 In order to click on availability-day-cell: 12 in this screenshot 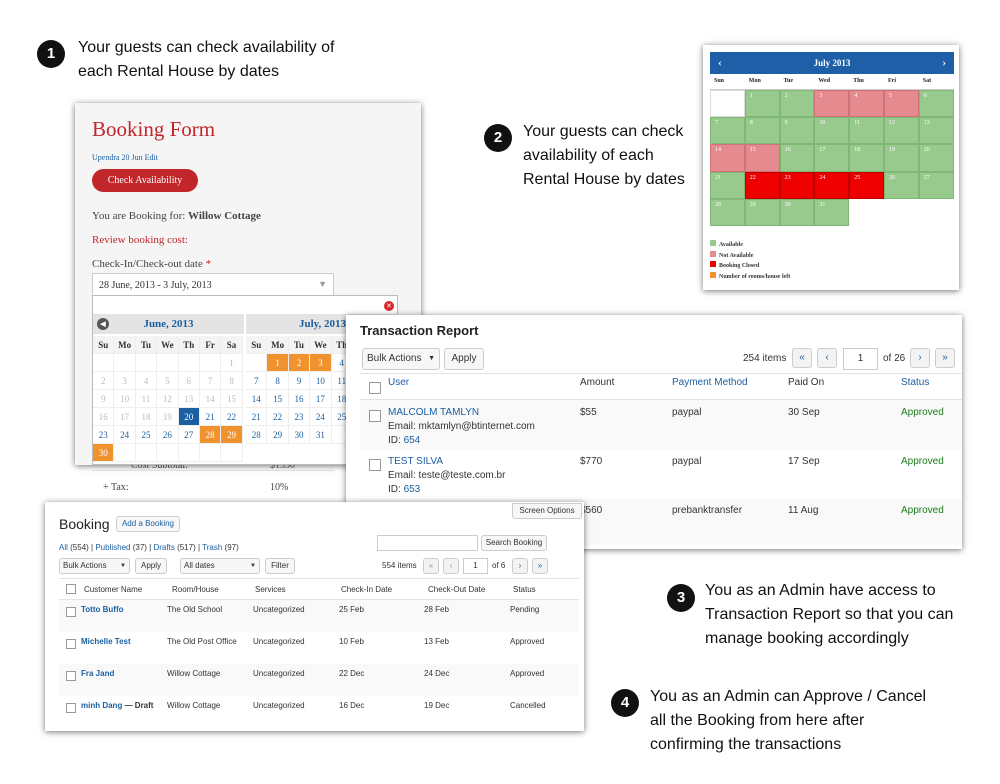, I will do `click(901, 131)`.